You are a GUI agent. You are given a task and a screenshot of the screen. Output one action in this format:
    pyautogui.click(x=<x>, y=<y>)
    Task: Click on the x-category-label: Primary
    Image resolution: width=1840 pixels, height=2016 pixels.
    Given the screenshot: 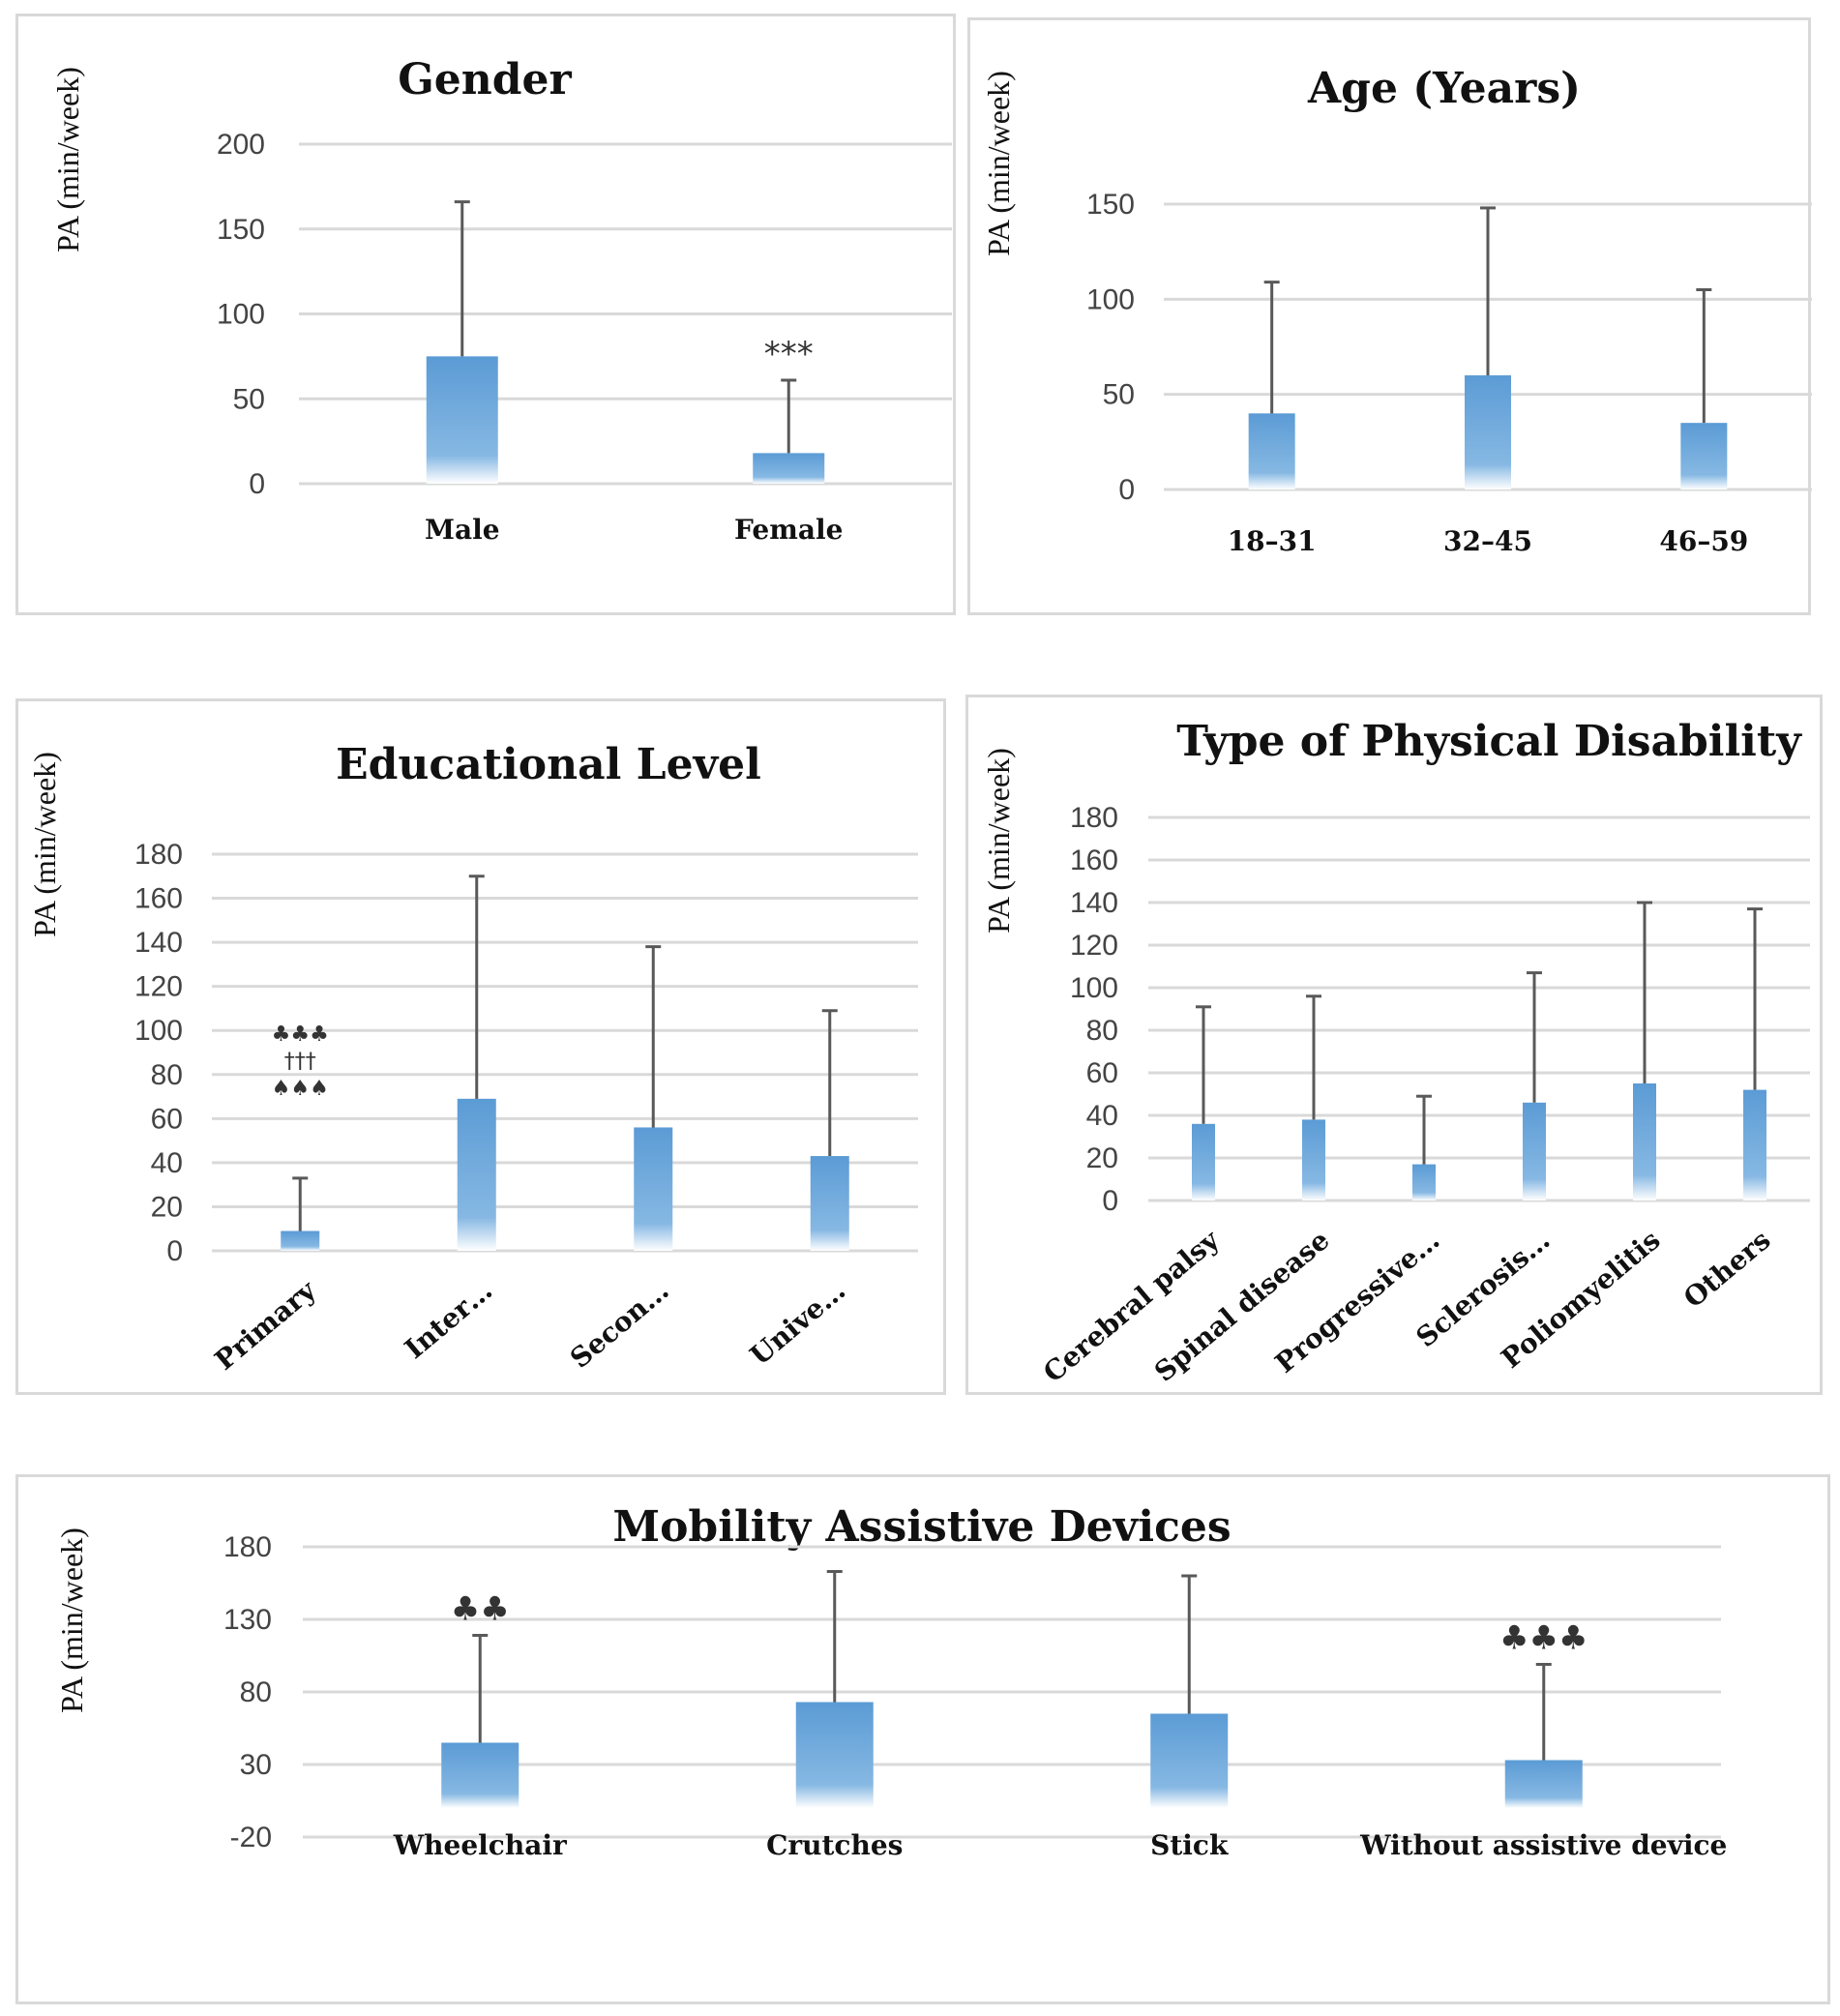 What is the action you would take?
    pyautogui.click(x=266, y=1325)
    